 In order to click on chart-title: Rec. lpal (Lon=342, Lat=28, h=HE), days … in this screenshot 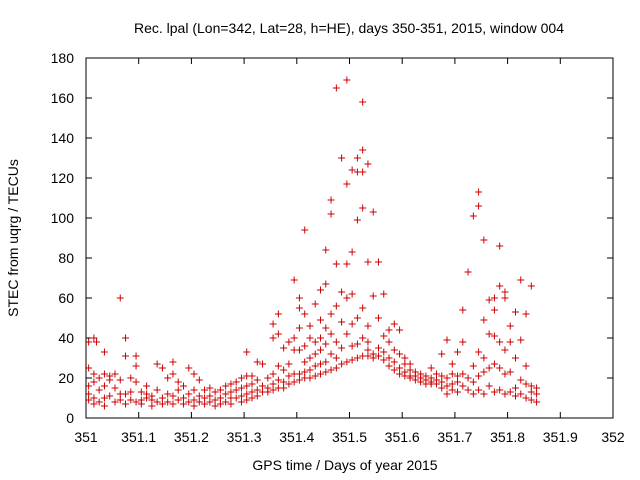, I will do `click(349, 28)`.